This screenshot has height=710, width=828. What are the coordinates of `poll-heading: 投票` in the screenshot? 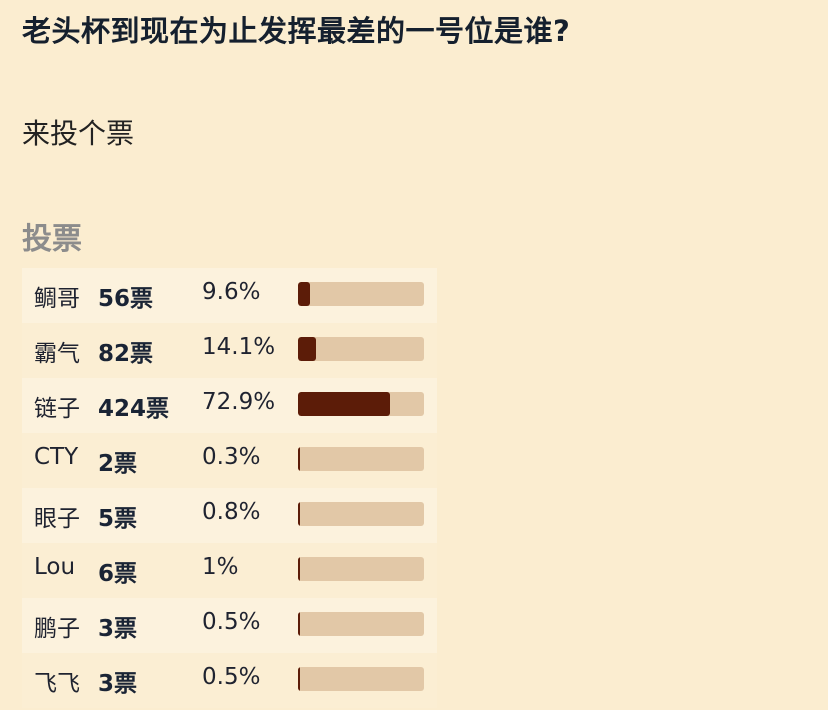 It's located at (52, 239).